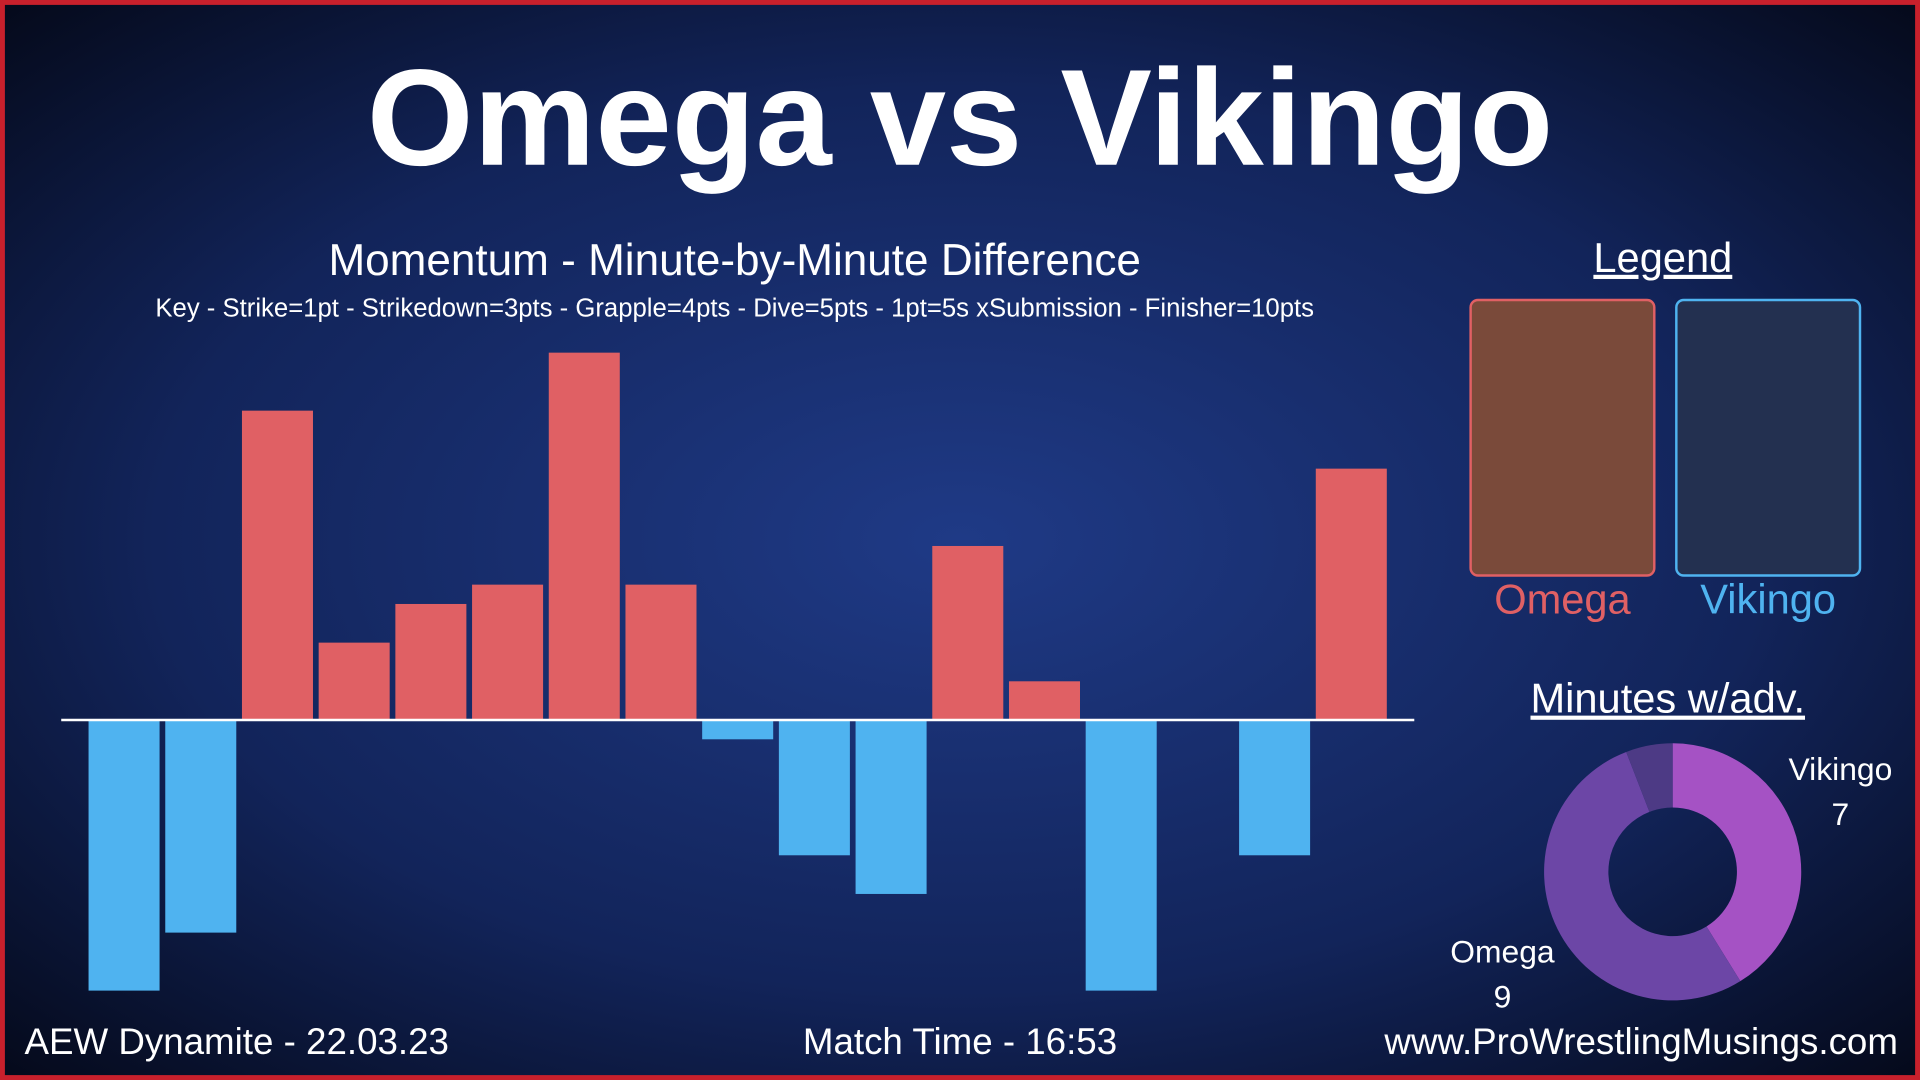  Describe the element at coordinates (960, 1041) in the screenshot. I see `footer-match-time: Match Time - 16:53` at that location.